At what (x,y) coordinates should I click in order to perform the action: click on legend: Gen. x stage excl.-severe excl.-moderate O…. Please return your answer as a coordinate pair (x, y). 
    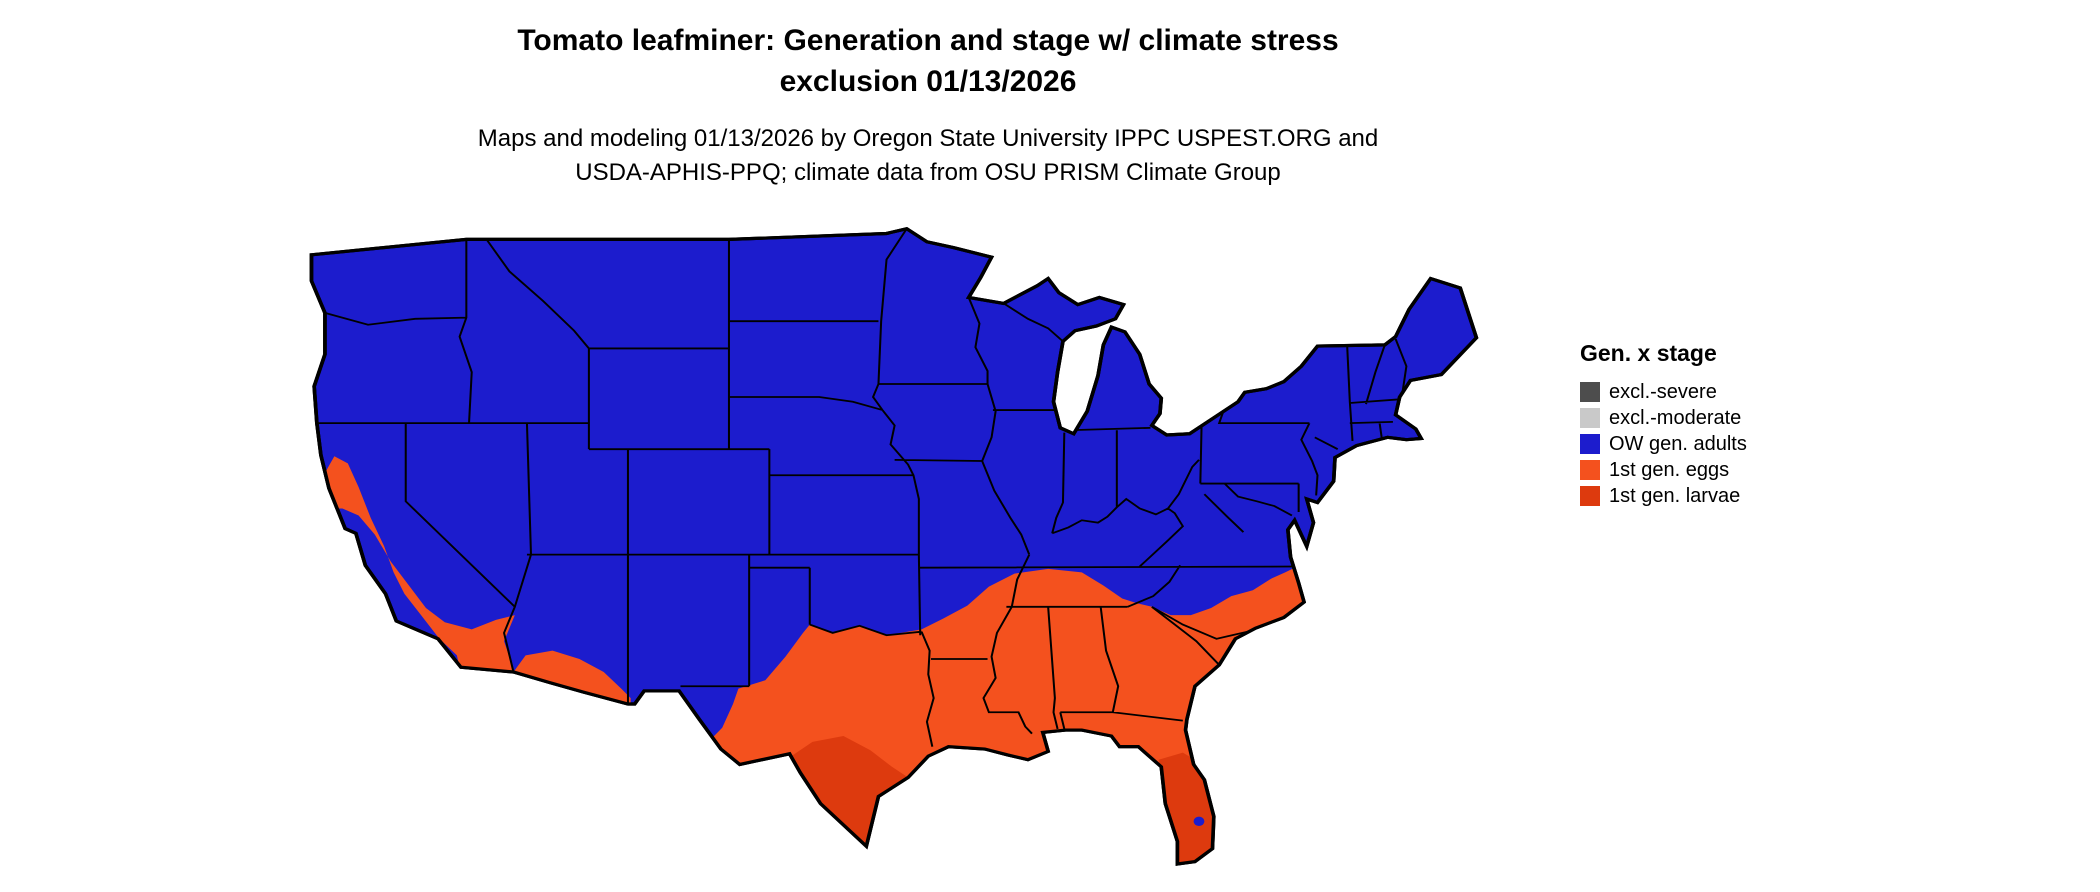
    Looking at the image, I should click on (1663, 424).